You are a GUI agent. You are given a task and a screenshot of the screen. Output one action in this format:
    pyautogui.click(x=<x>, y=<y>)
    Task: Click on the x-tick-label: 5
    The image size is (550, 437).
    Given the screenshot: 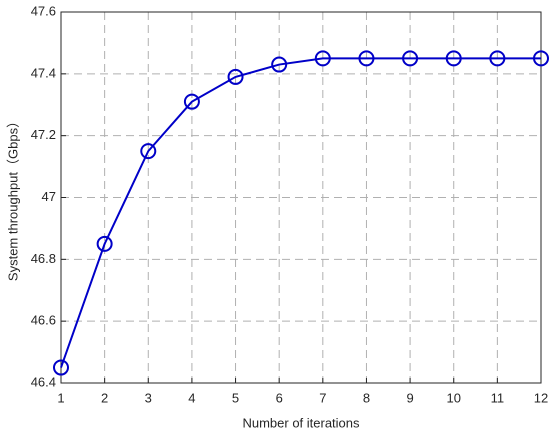 What is the action you would take?
    pyautogui.click(x=235, y=397)
    